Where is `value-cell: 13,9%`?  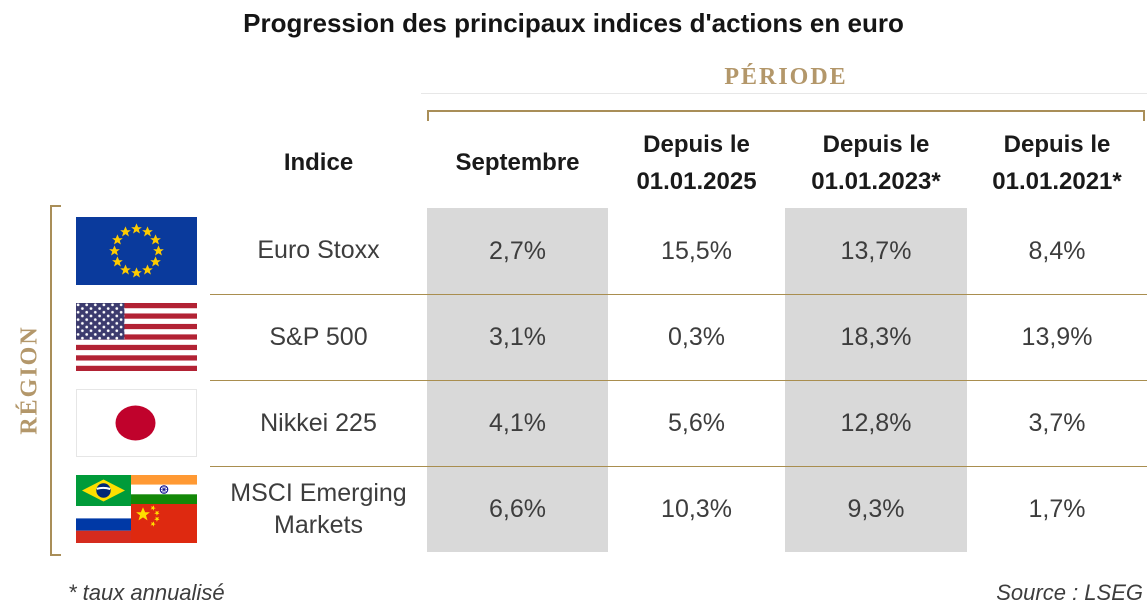 value-cell: 13,9% is located at coordinates (1057, 337).